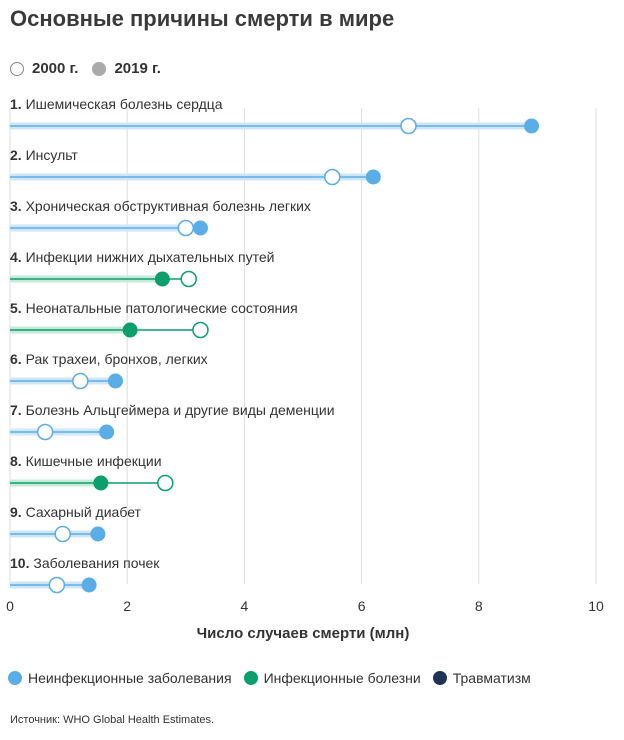 The image size is (624, 740). I want to click on legend-injuries-label: Травматизм, so click(491, 678).